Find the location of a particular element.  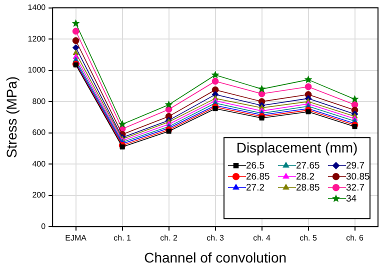

legend-label: 29.7 is located at coordinates (355, 166).